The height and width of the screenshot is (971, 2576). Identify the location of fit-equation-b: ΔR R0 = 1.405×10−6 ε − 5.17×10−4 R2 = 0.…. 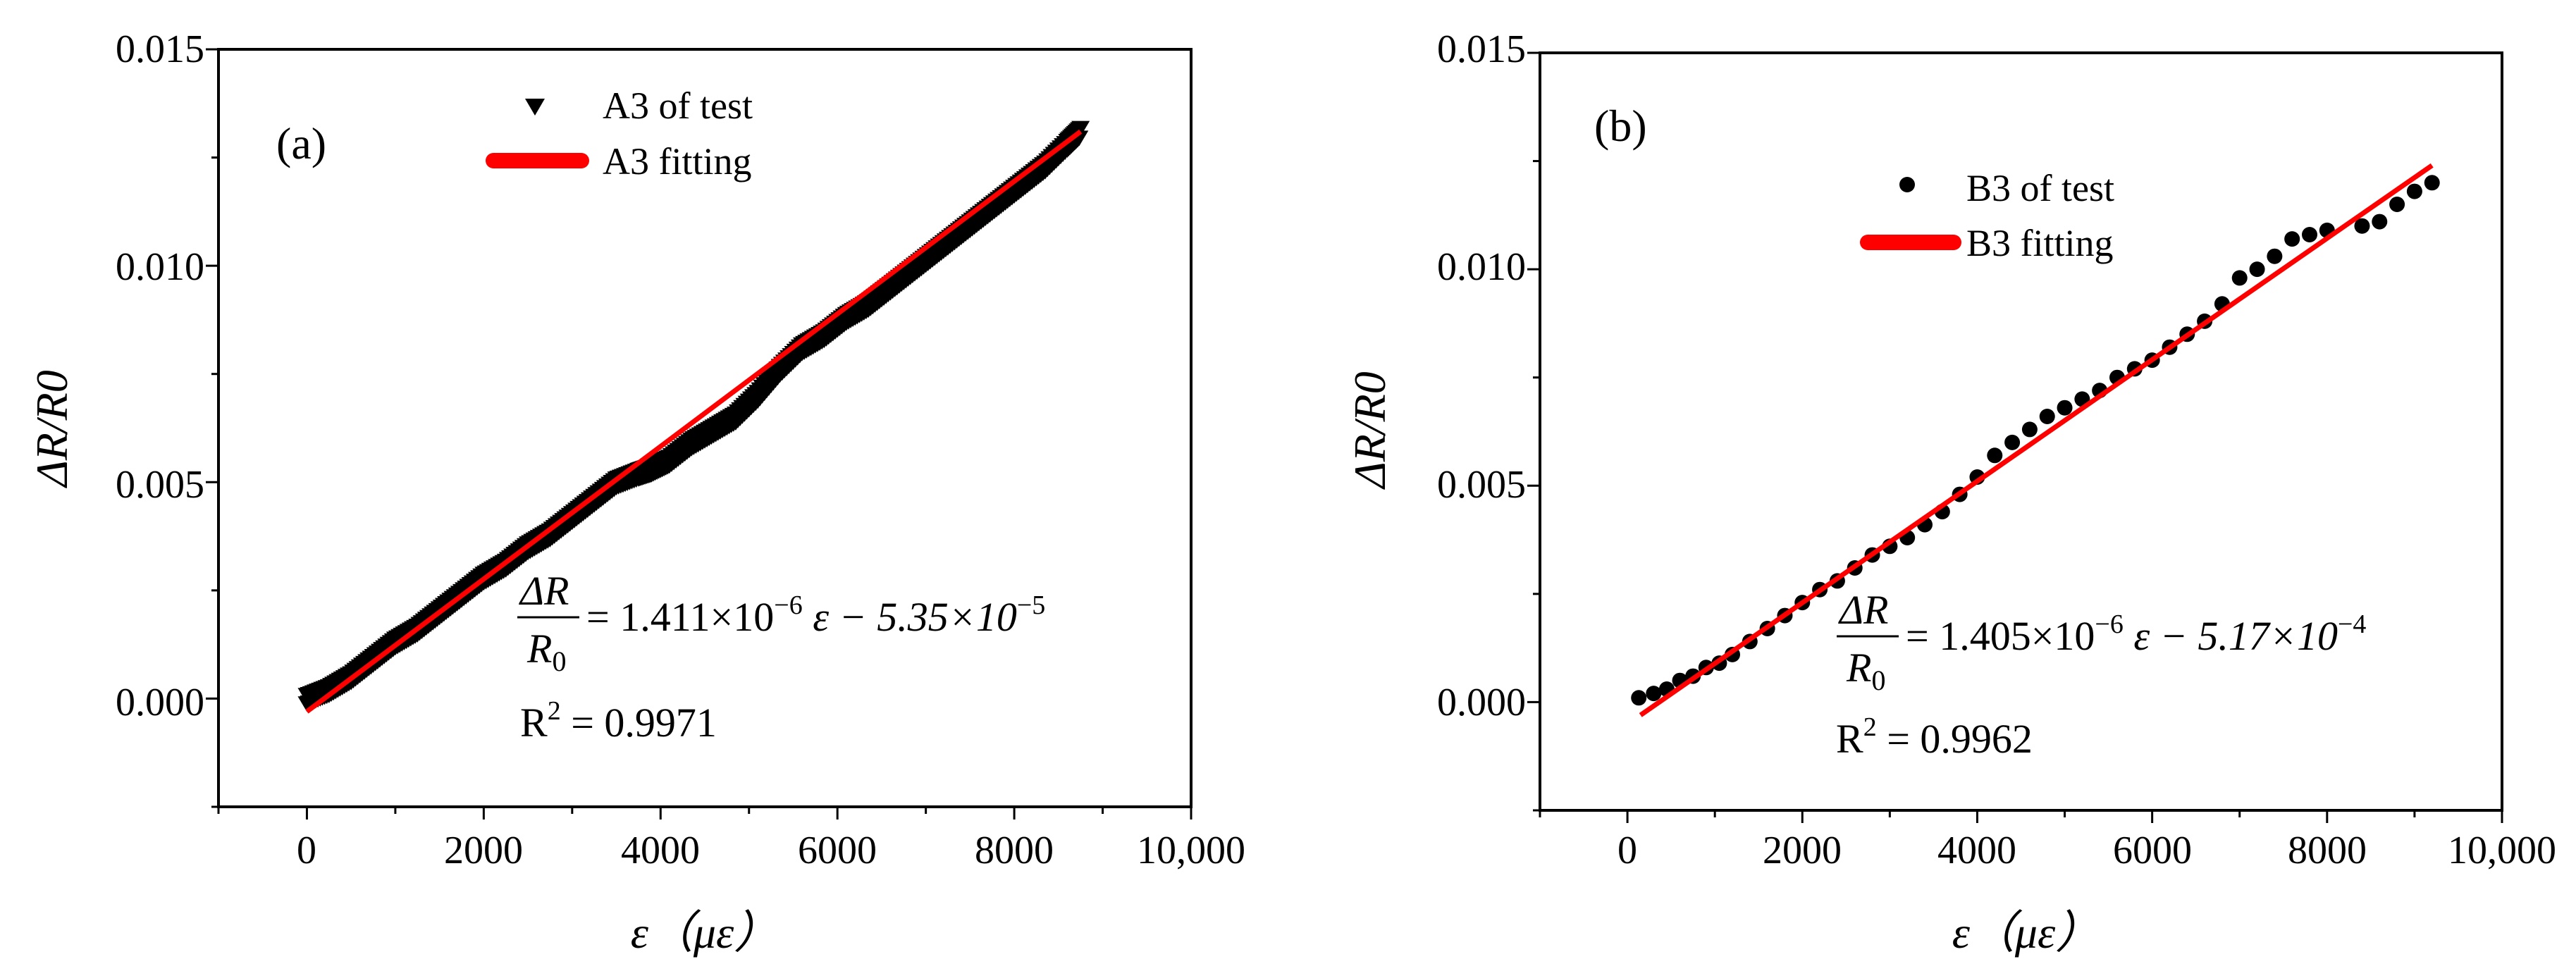
(2101, 674).